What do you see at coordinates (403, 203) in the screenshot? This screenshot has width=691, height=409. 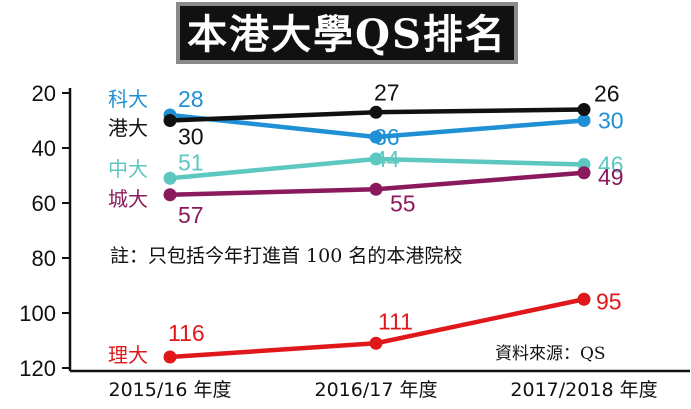 I see `data-label: 55` at bounding box center [403, 203].